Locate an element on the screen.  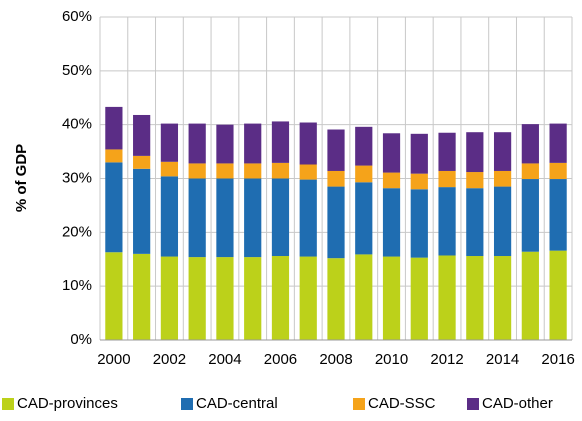
y-tick-label: 40% is located at coordinates (77, 124).